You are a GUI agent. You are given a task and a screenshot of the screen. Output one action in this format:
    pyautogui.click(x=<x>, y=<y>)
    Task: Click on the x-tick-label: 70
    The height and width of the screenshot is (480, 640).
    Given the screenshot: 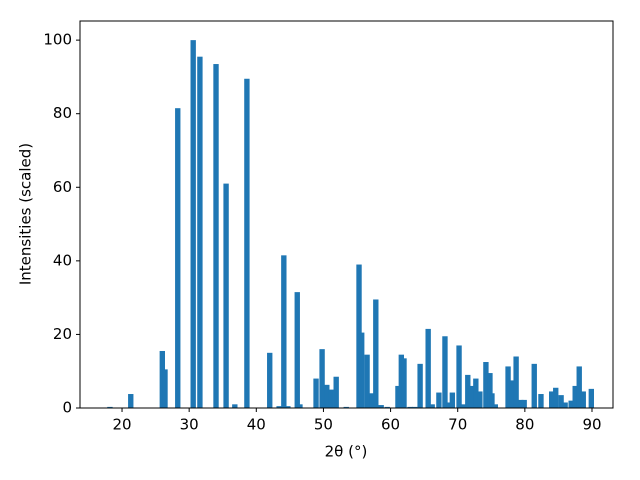 What is the action you would take?
    pyautogui.click(x=457, y=425)
    